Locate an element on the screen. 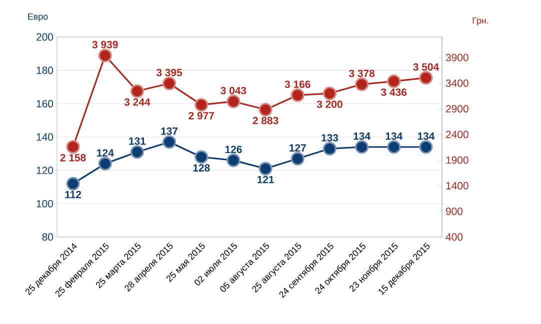 This screenshot has width=541, height=324. data-label: 126 is located at coordinates (233, 150).